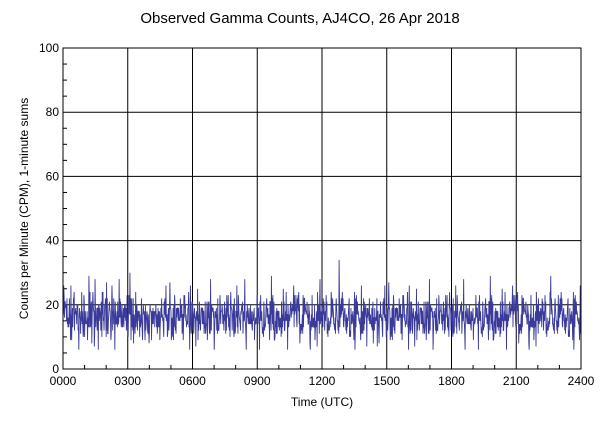  What do you see at coordinates (49, 208) in the screenshot?
I see `y-tick-labels: 0 20 40 60 80 100` at bounding box center [49, 208].